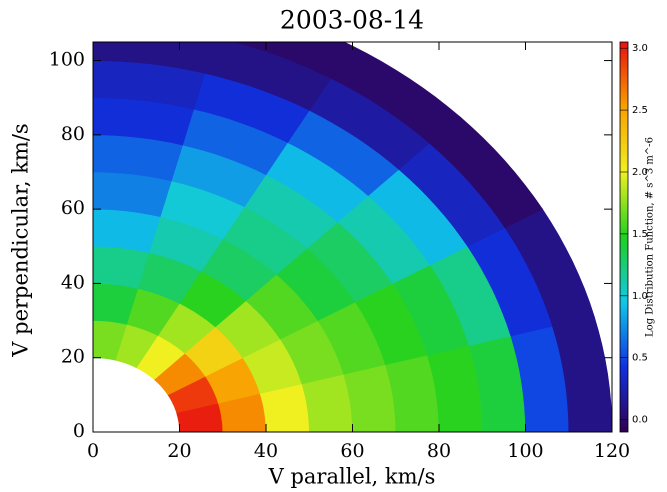 The width and height of the screenshot is (667, 492). I want to click on x-axis-label: V parallel, km/s, so click(352, 477).